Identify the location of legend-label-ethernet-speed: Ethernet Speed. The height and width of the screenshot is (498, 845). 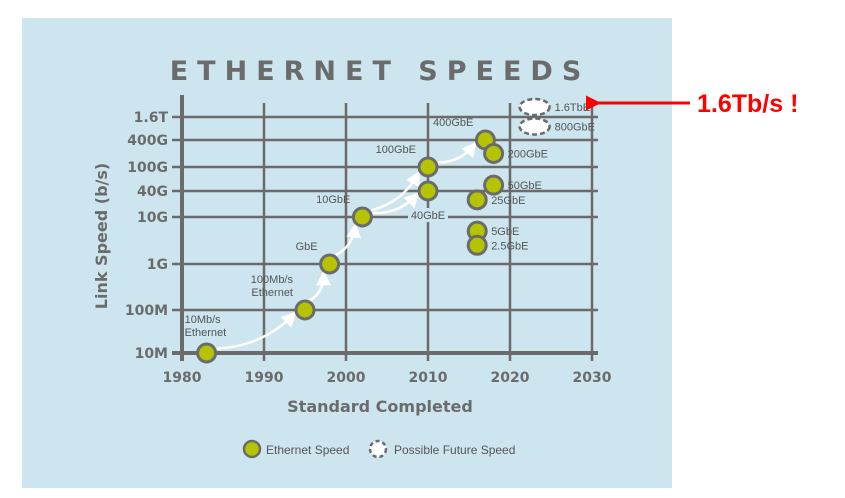
(307, 450).